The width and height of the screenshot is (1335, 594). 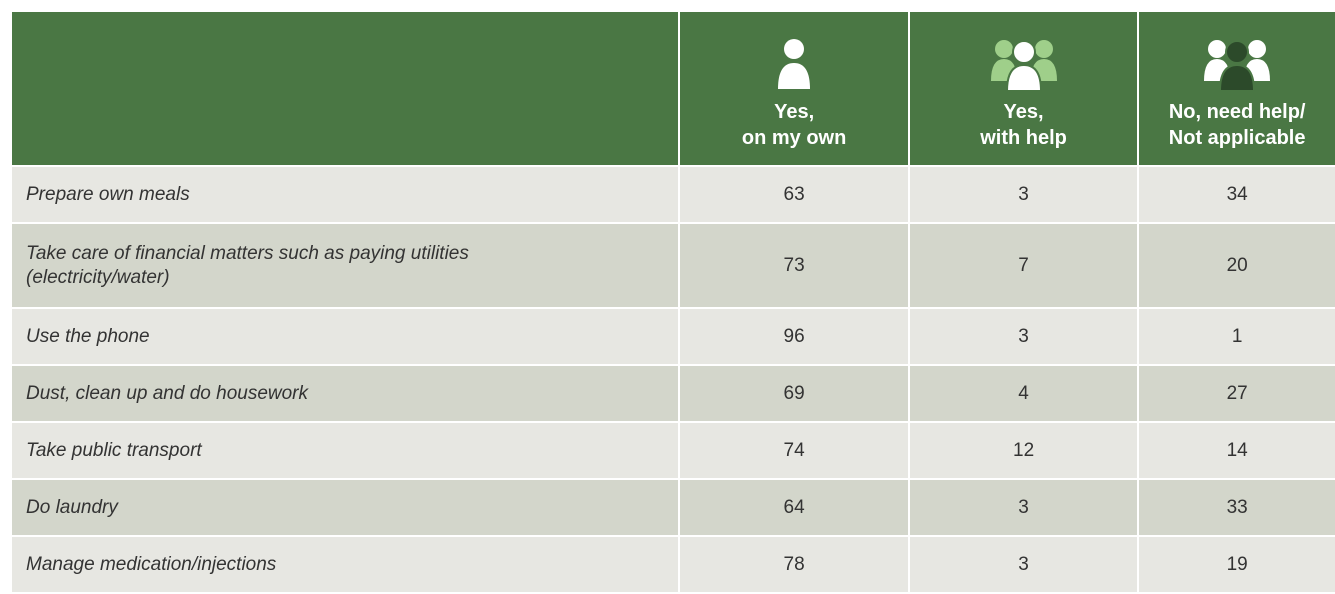 What do you see at coordinates (72, 507) in the screenshot?
I see `row-label: Do laundry` at bounding box center [72, 507].